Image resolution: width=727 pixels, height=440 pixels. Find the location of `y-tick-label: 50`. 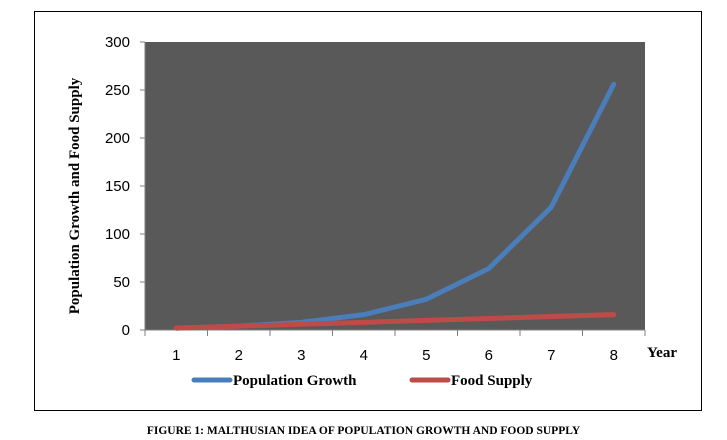

y-tick-label: 50 is located at coordinates (121, 282).